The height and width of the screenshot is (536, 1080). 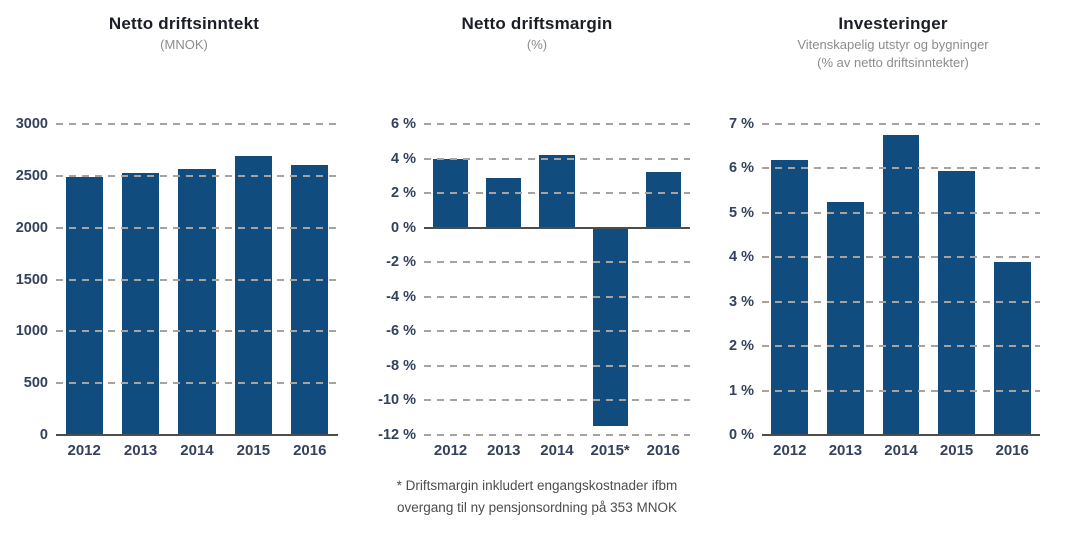 I want to click on chart-subtitle: (MNOK), so click(x=184, y=44).